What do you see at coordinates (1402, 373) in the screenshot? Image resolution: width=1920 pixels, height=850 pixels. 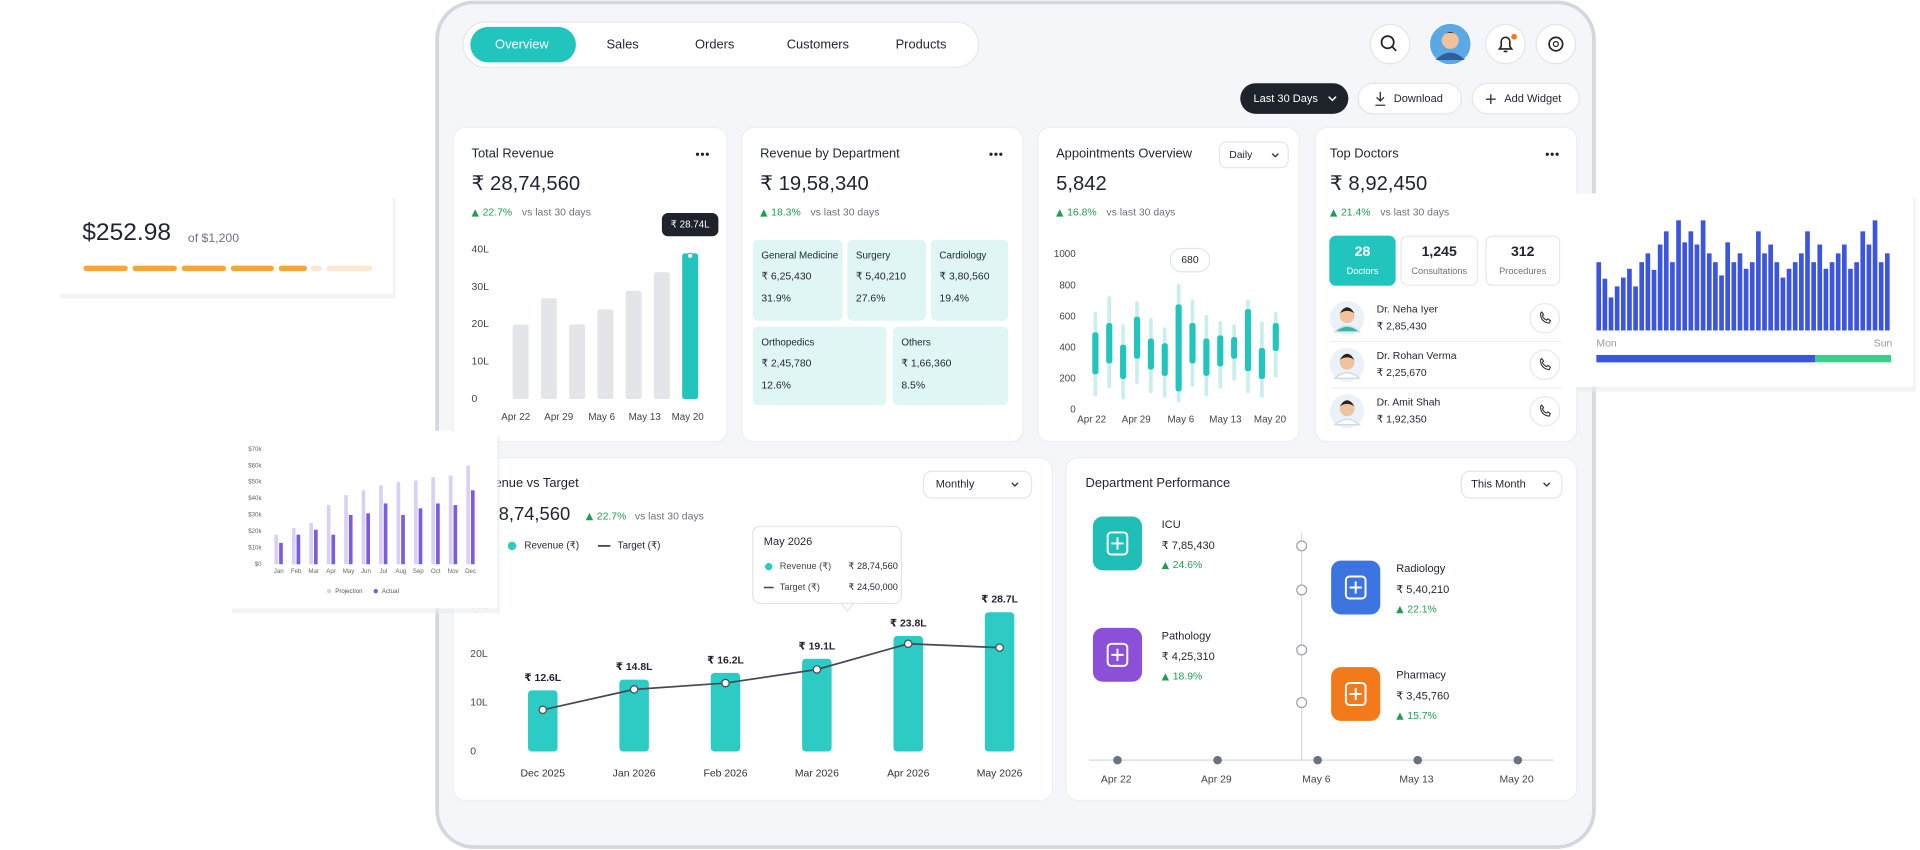 I see `doctor-amount: ₹ 2,25,670` at bounding box center [1402, 373].